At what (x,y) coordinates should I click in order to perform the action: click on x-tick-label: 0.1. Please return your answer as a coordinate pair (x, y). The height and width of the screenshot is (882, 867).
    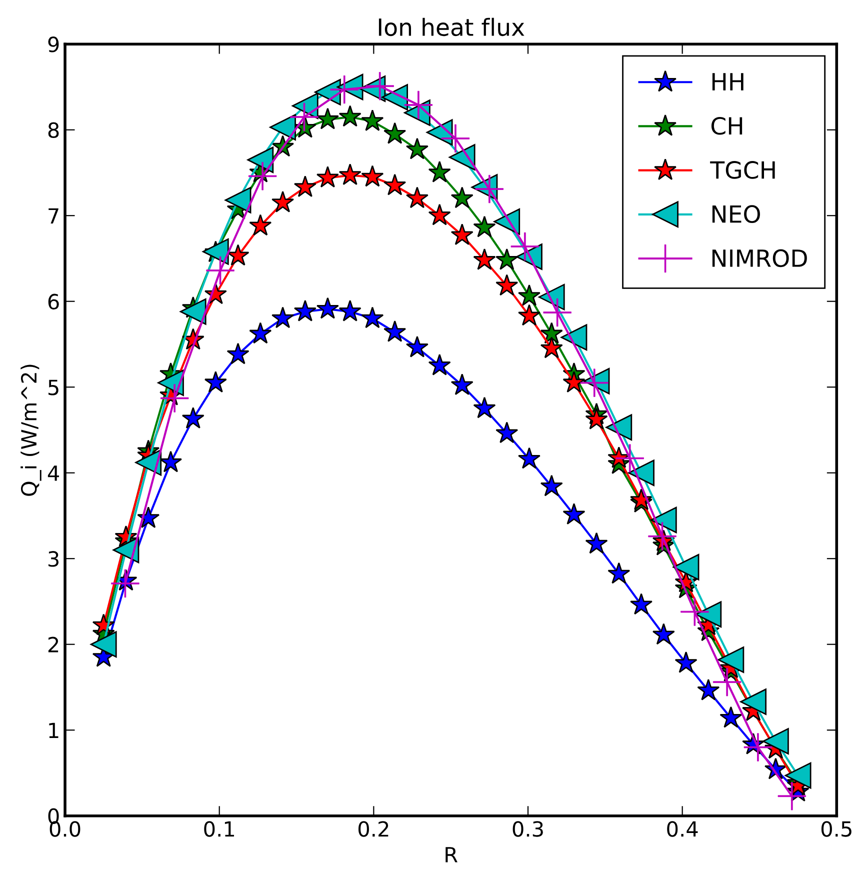
    Looking at the image, I should click on (219, 829).